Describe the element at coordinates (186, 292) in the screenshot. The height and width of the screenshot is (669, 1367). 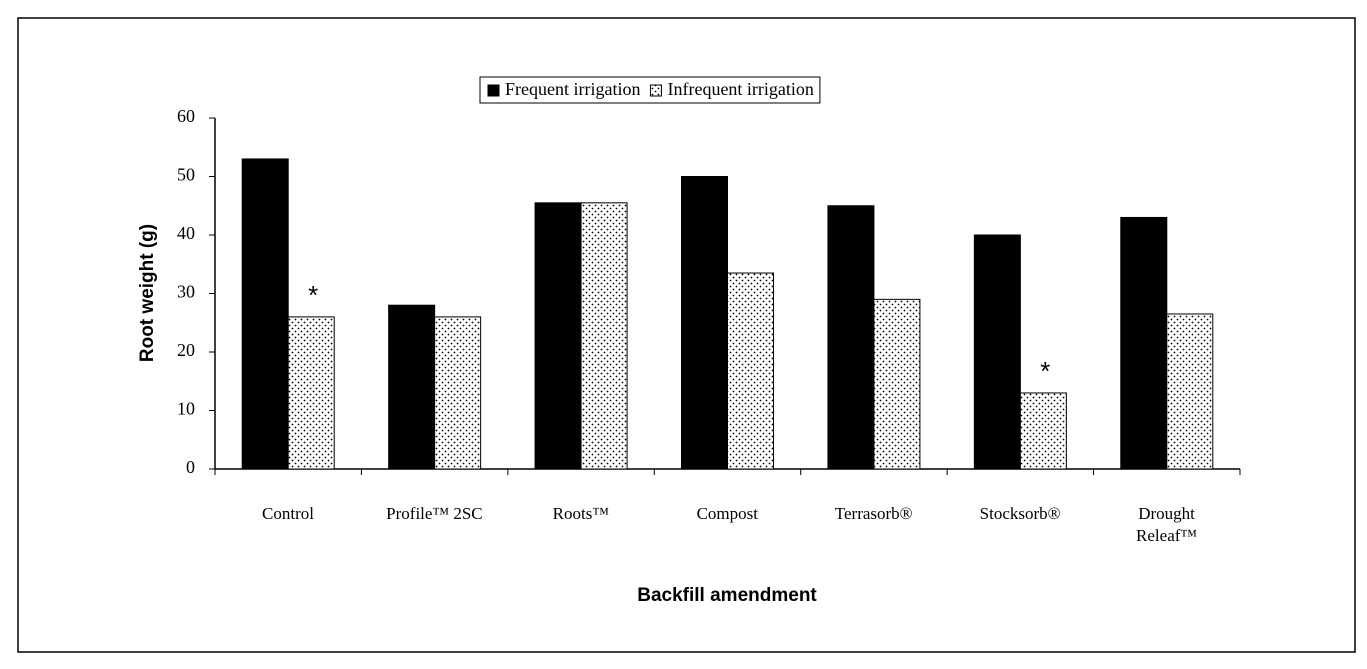
I see `y-tick-label: 30` at that location.